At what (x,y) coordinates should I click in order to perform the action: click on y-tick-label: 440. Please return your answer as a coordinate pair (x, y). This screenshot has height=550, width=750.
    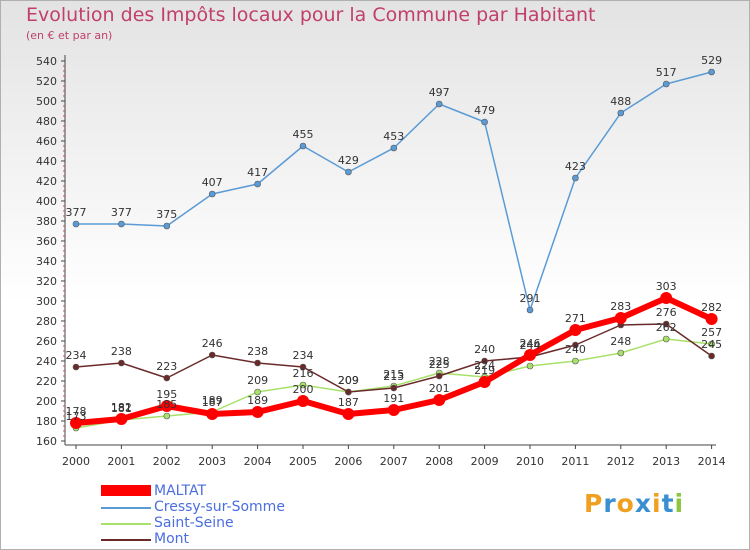
    Looking at the image, I should click on (46, 161).